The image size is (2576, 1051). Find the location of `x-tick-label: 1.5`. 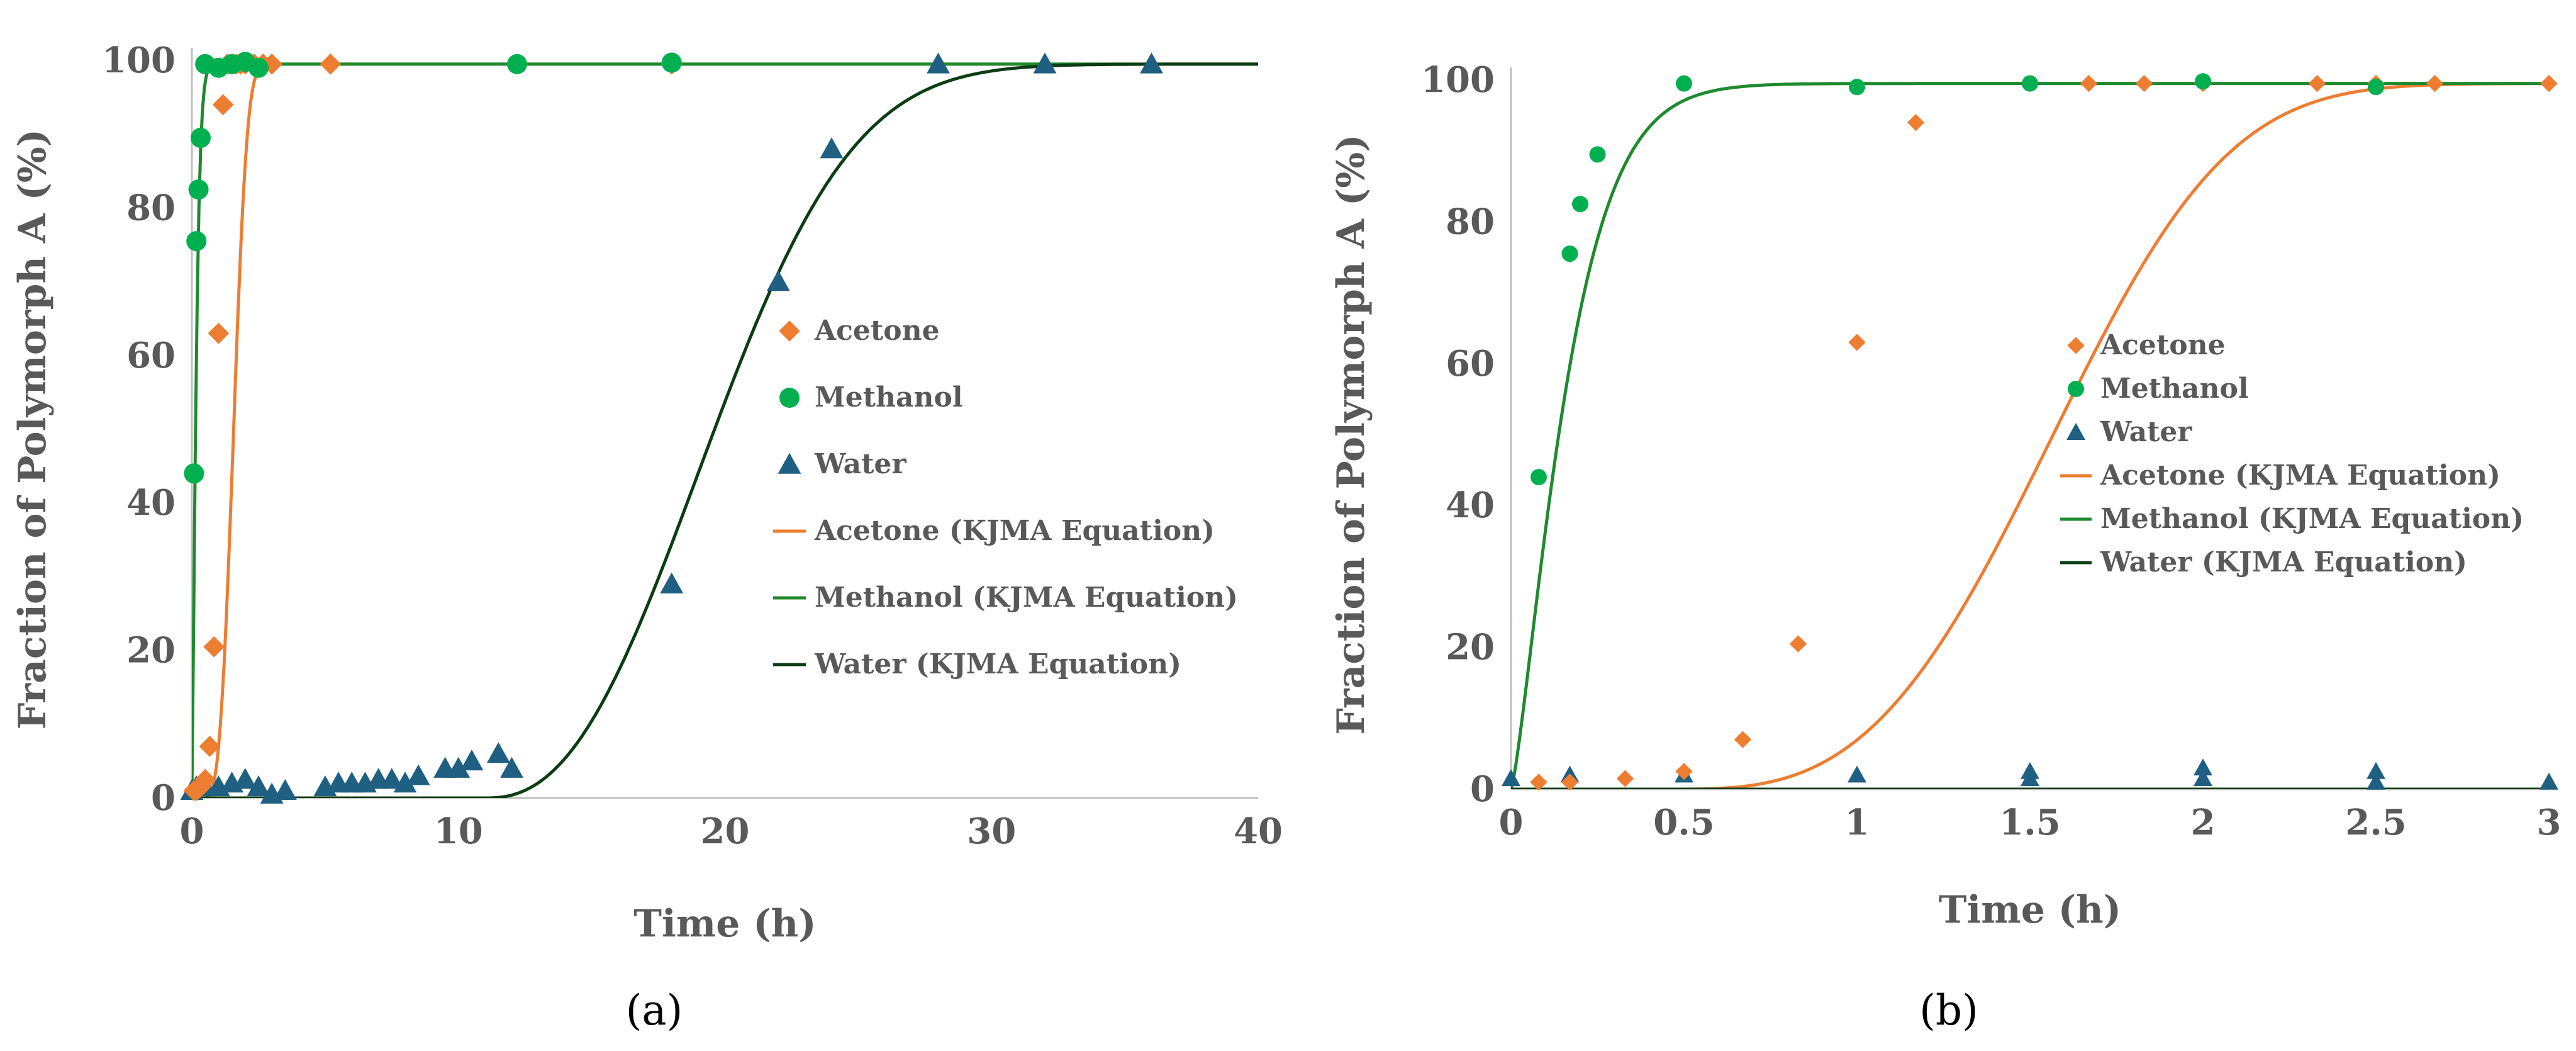

x-tick-label: 1.5 is located at coordinates (2029, 822).